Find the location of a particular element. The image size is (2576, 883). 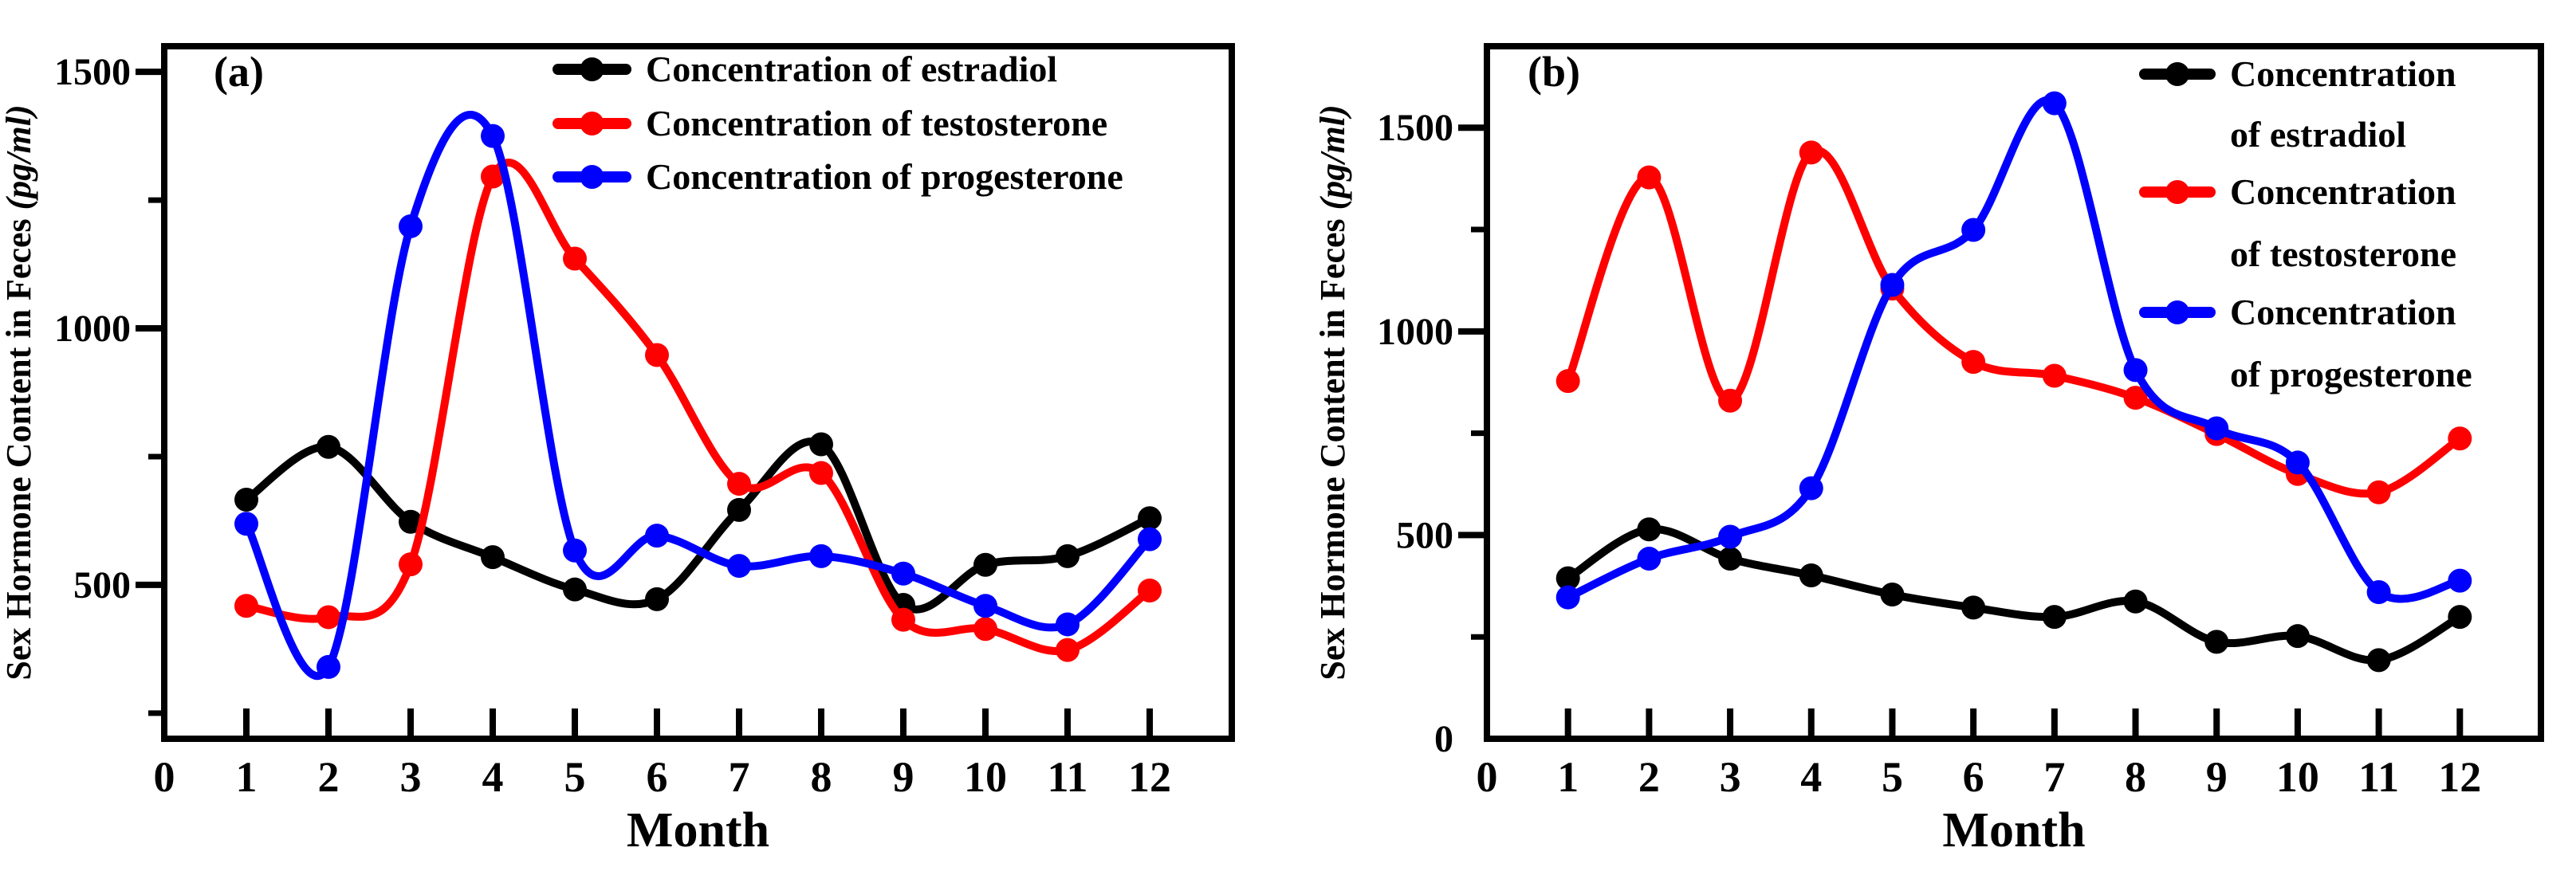

legend-entry: Concentration of testosterone is located at coordinates (830, 123).